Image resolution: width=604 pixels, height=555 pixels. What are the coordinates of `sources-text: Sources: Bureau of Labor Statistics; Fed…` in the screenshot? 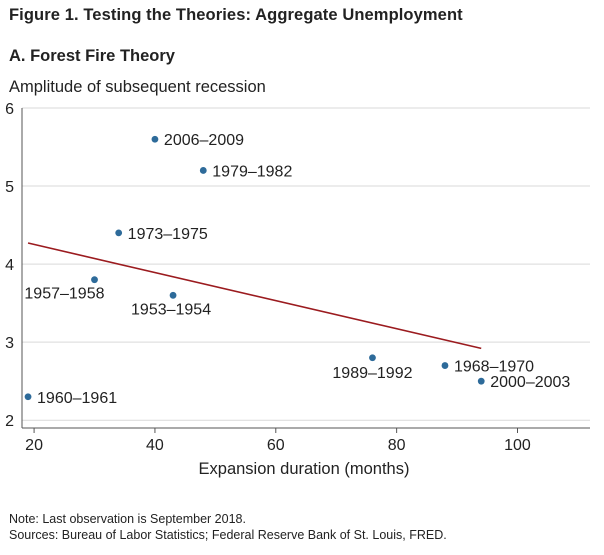 It's located at (228, 535).